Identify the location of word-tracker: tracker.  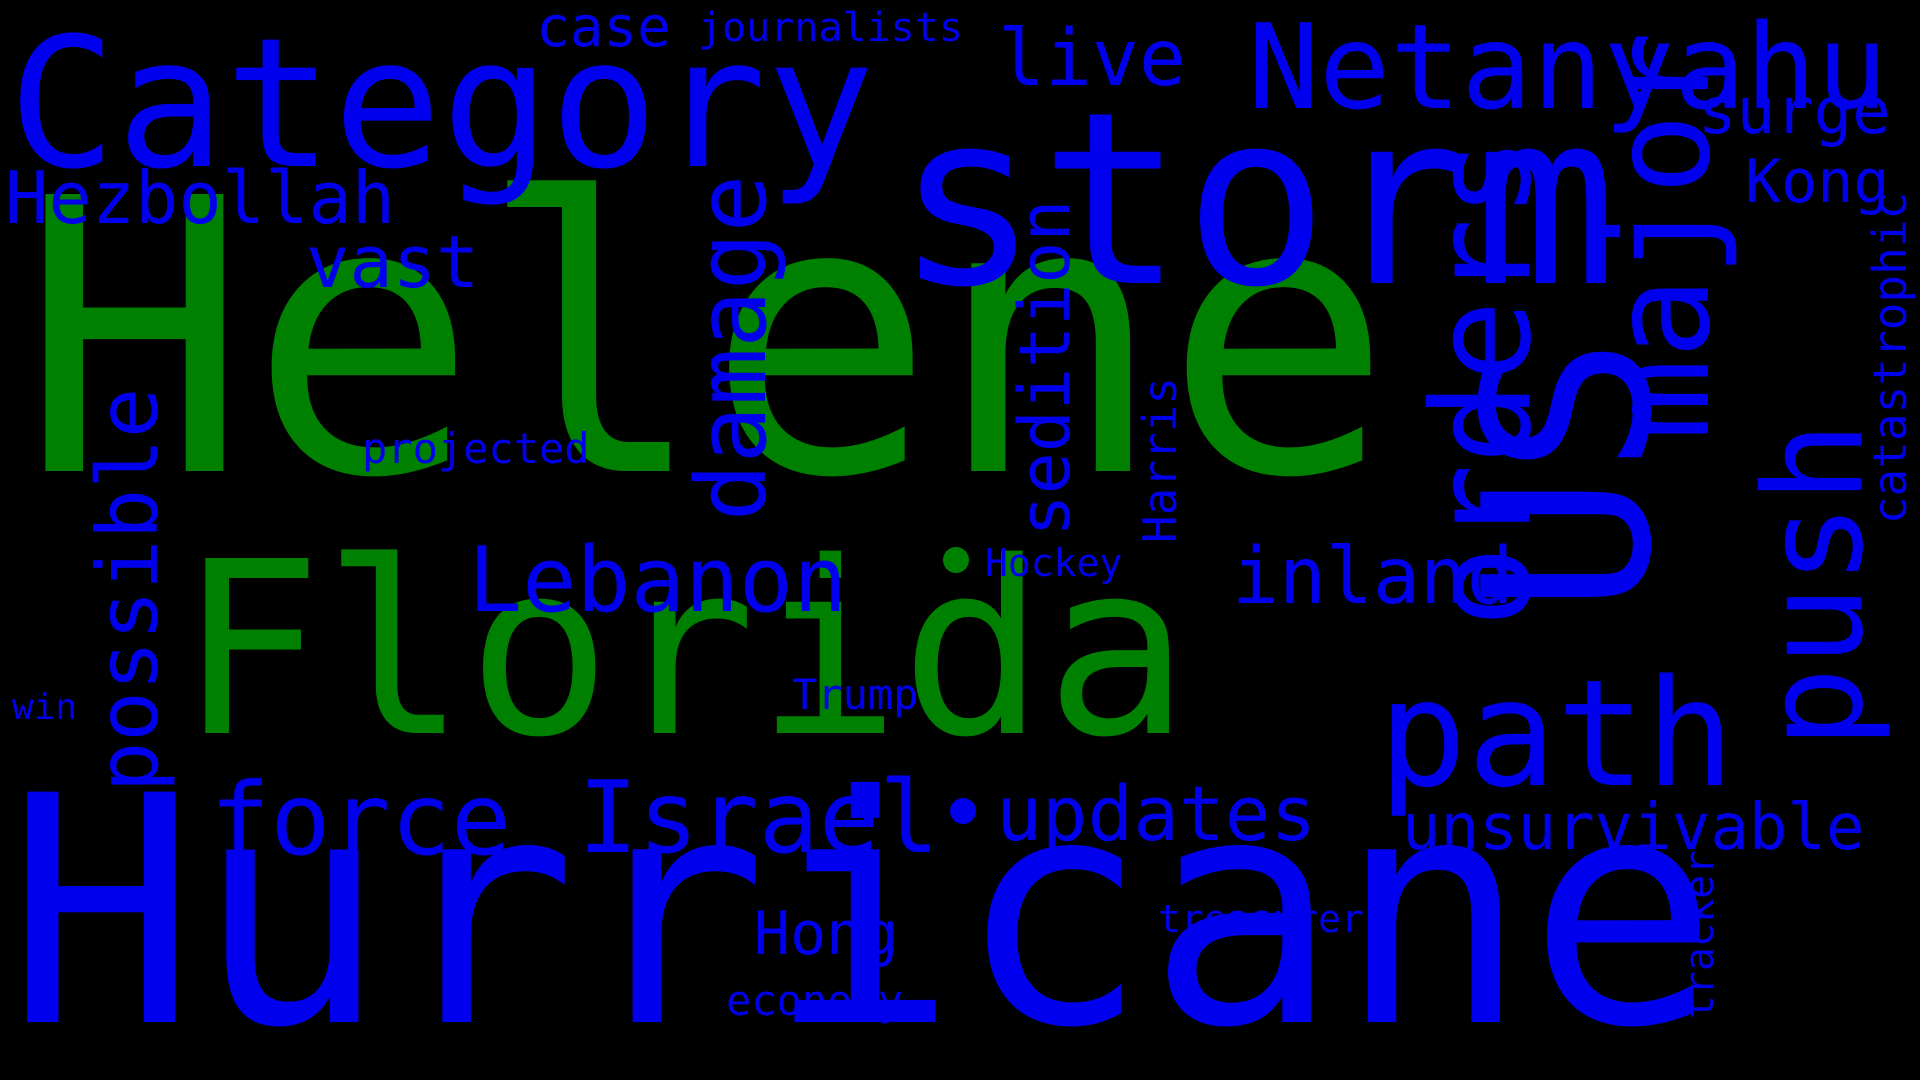
(1700, 935).